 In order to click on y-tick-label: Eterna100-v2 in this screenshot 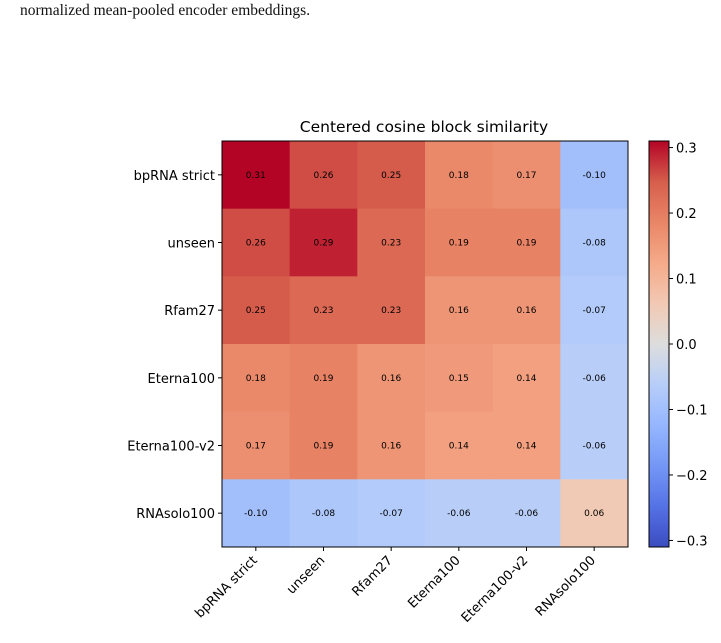, I will do `click(171, 447)`.